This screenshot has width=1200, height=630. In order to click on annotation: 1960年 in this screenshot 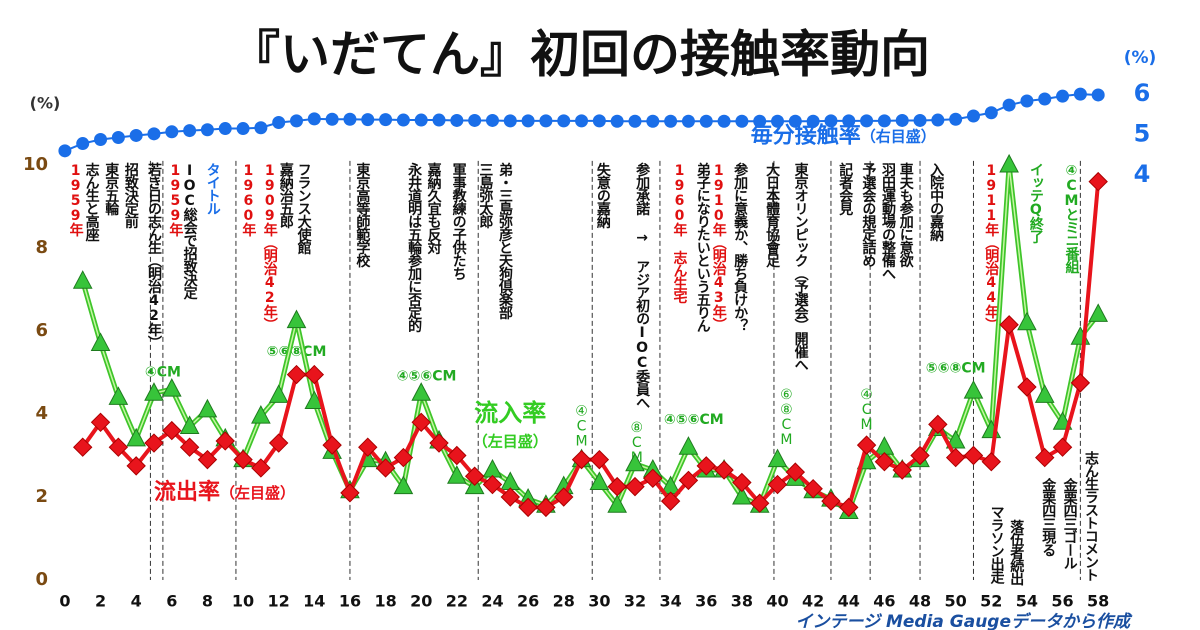, I will do `click(248, 200)`.